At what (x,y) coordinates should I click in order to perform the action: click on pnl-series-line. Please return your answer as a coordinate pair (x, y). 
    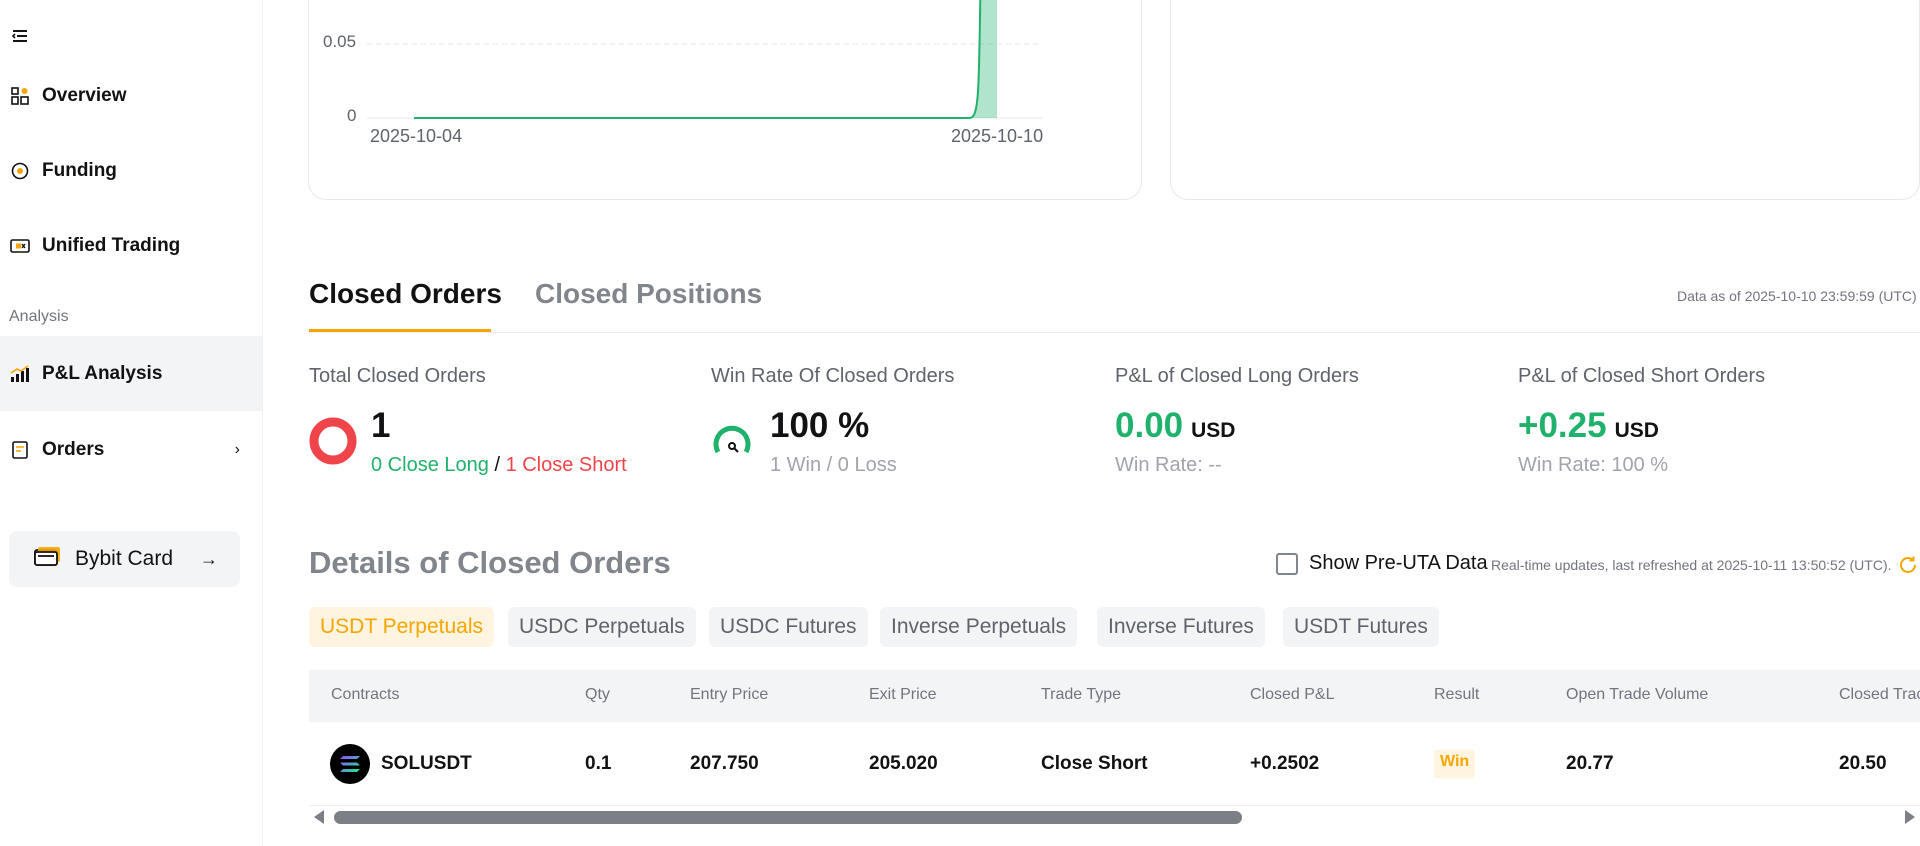
    Looking at the image, I should click on (698, 59).